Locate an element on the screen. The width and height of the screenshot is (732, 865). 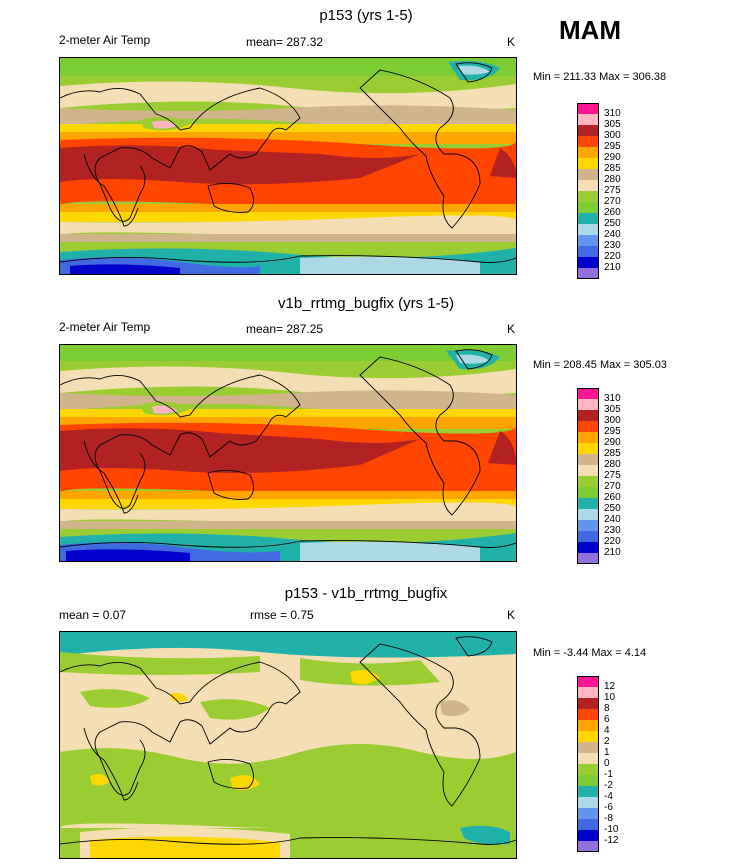
panel2-mean: mean= 287.25 is located at coordinates (285, 329).